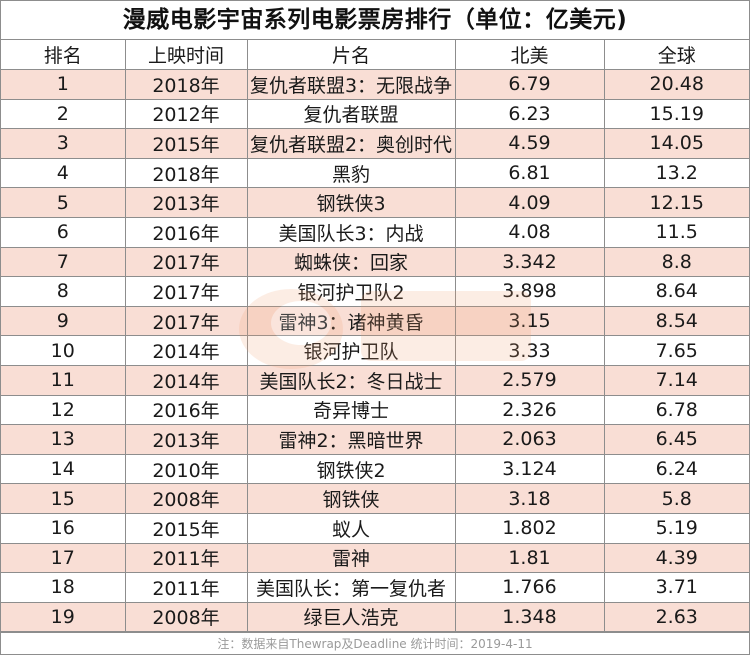  What do you see at coordinates (676, 469) in the screenshot?
I see `cell-worldwide: 6.24` at bounding box center [676, 469].